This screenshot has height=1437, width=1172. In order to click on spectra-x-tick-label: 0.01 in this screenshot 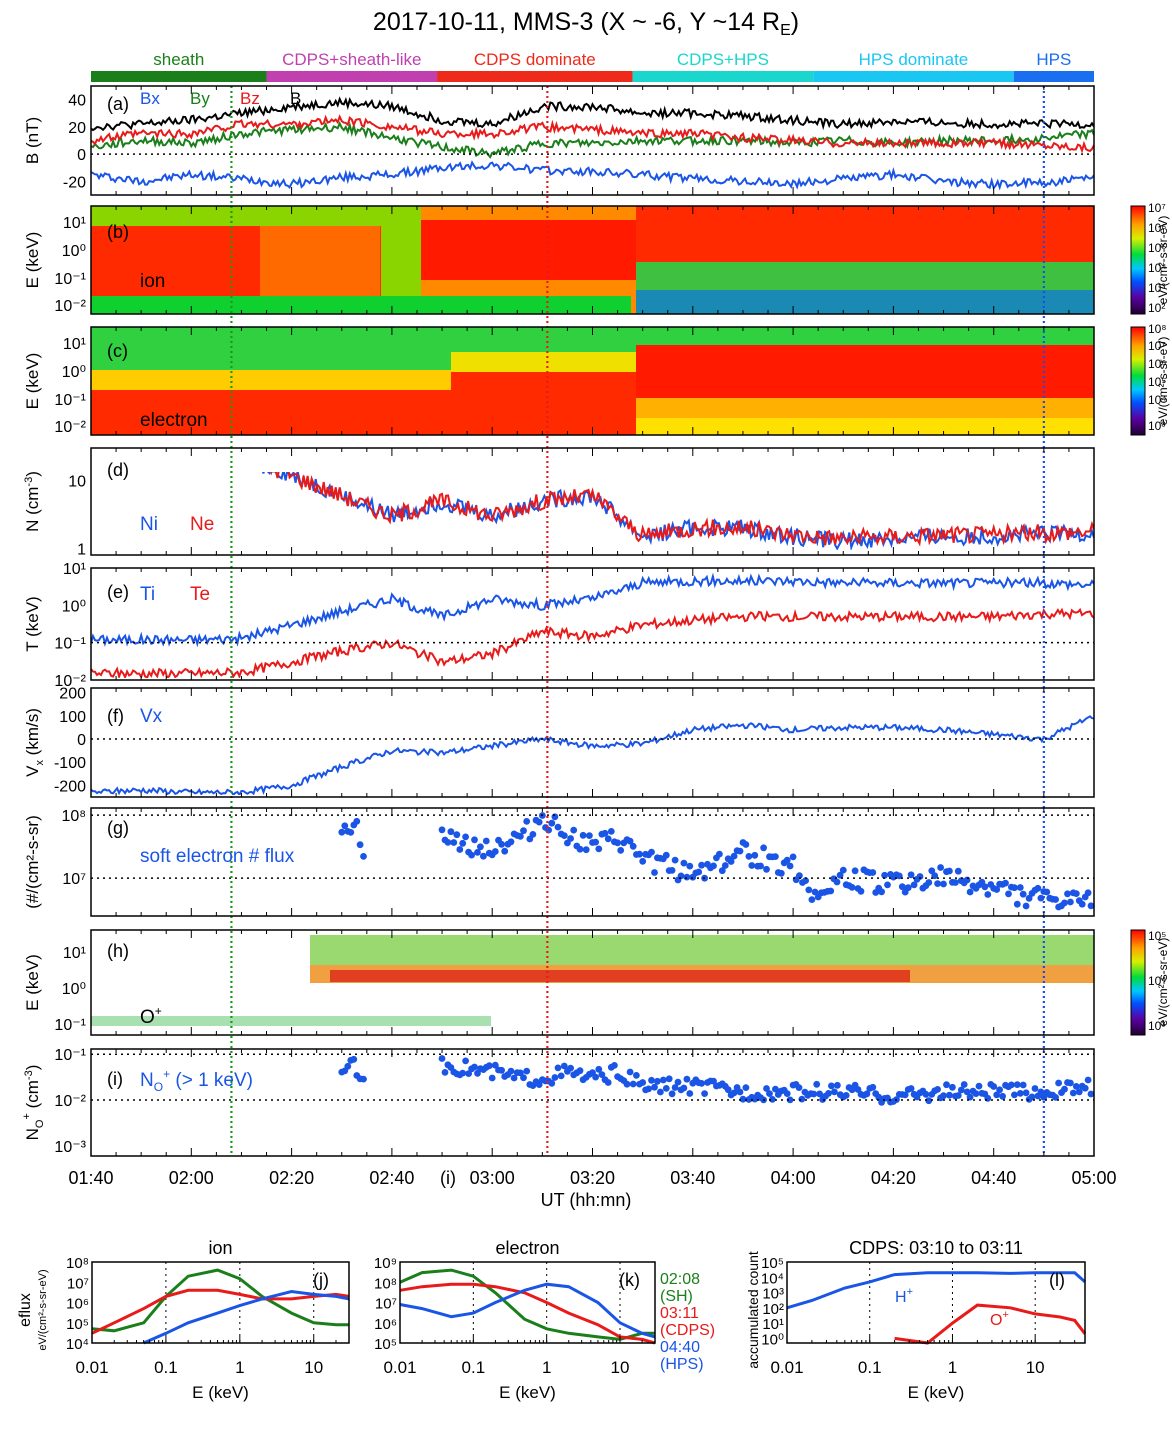, I will do `click(786, 1367)`.